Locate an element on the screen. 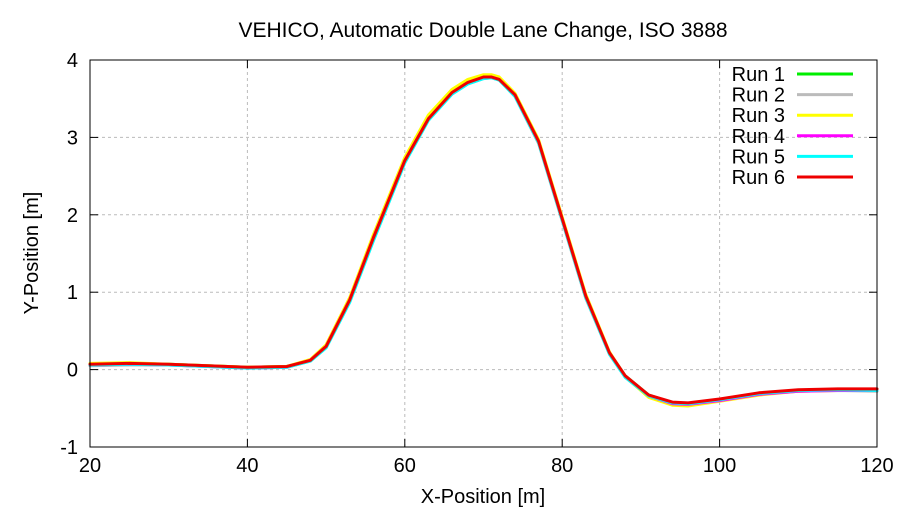 The image size is (915, 509). x-tick-label: 80 is located at coordinates (562, 466).